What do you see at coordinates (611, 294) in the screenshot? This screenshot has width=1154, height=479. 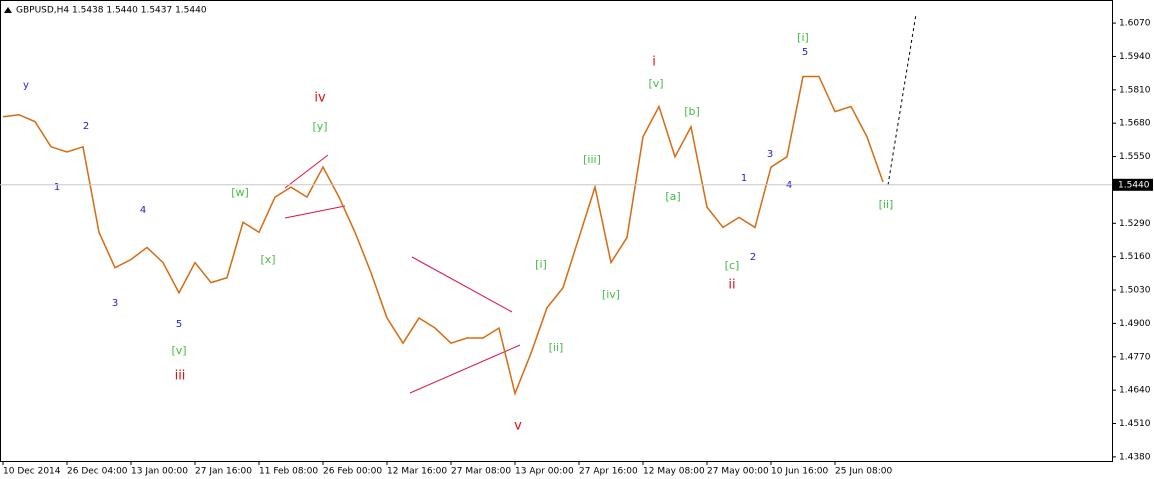 I see `wave-label: [iv]` at bounding box center [611, 294].